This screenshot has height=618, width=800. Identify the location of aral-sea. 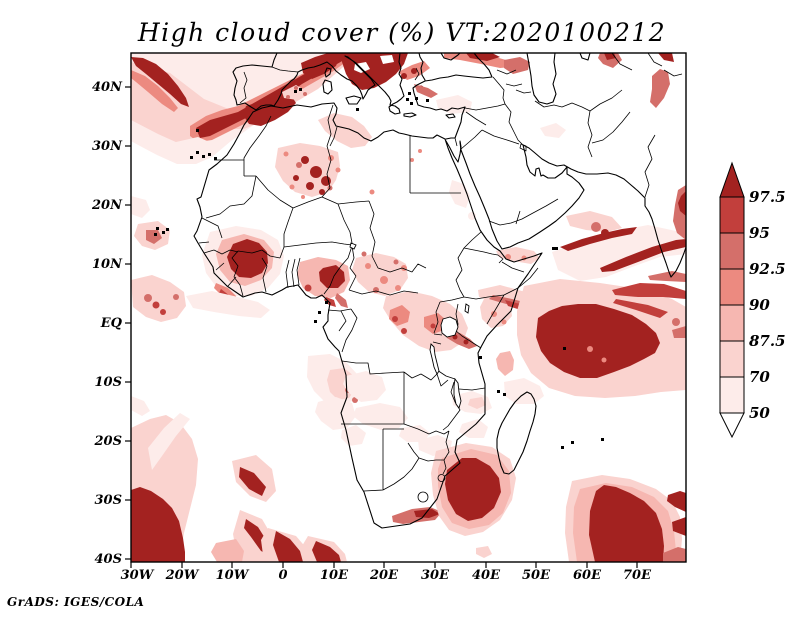
(585, 57).